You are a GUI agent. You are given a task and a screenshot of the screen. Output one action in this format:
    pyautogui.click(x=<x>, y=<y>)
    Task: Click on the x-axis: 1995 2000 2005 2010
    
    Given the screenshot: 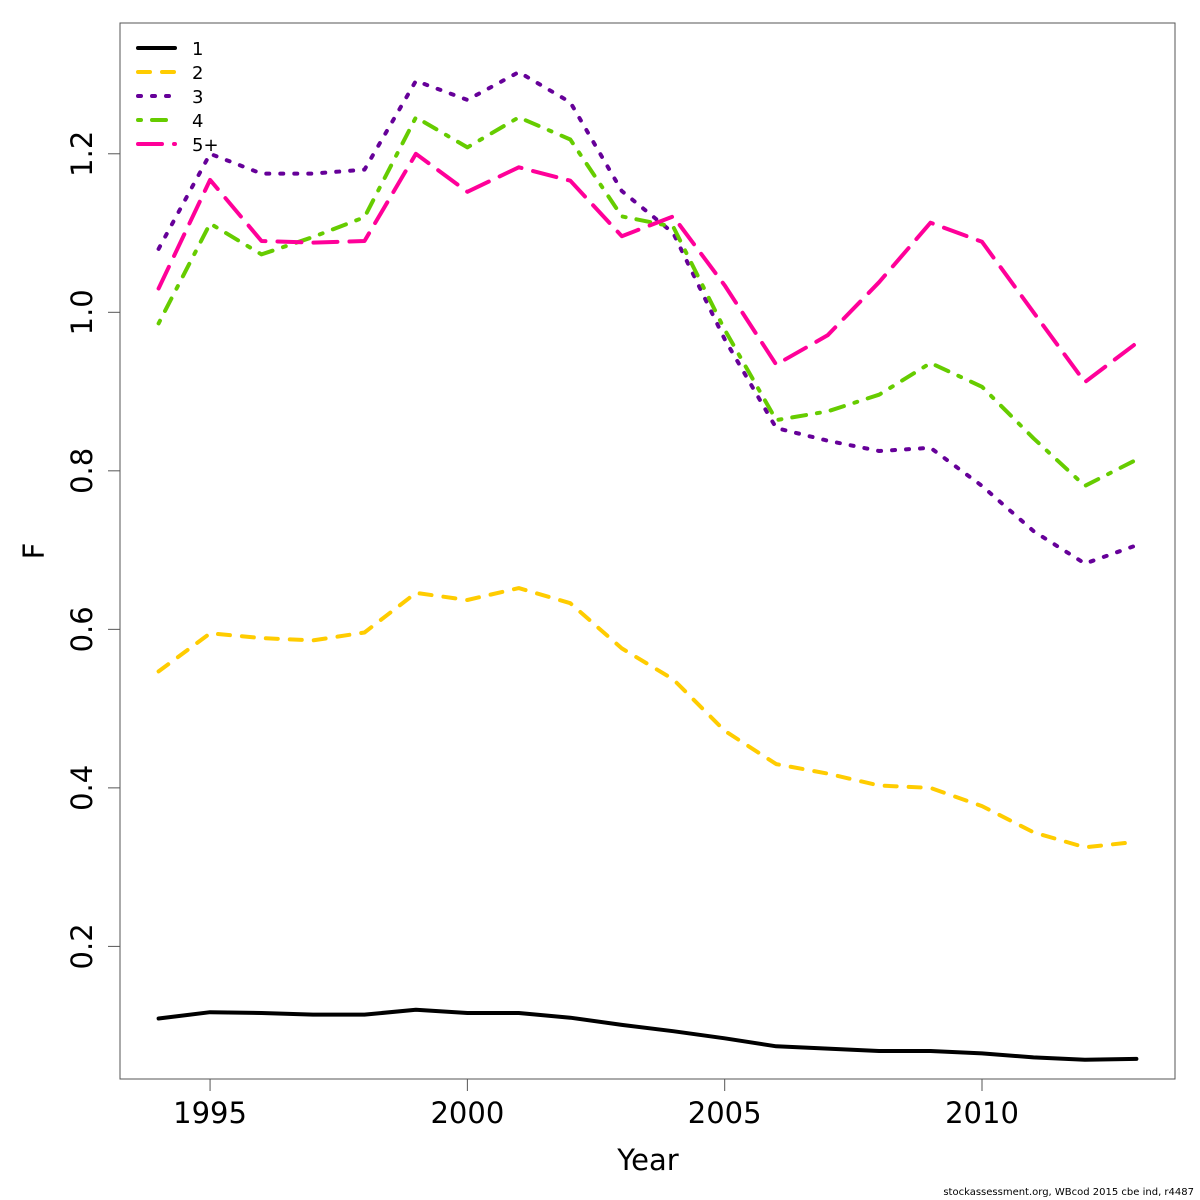 What is the action you would take?
    pyautogui.click(x=596, y=1104)
    